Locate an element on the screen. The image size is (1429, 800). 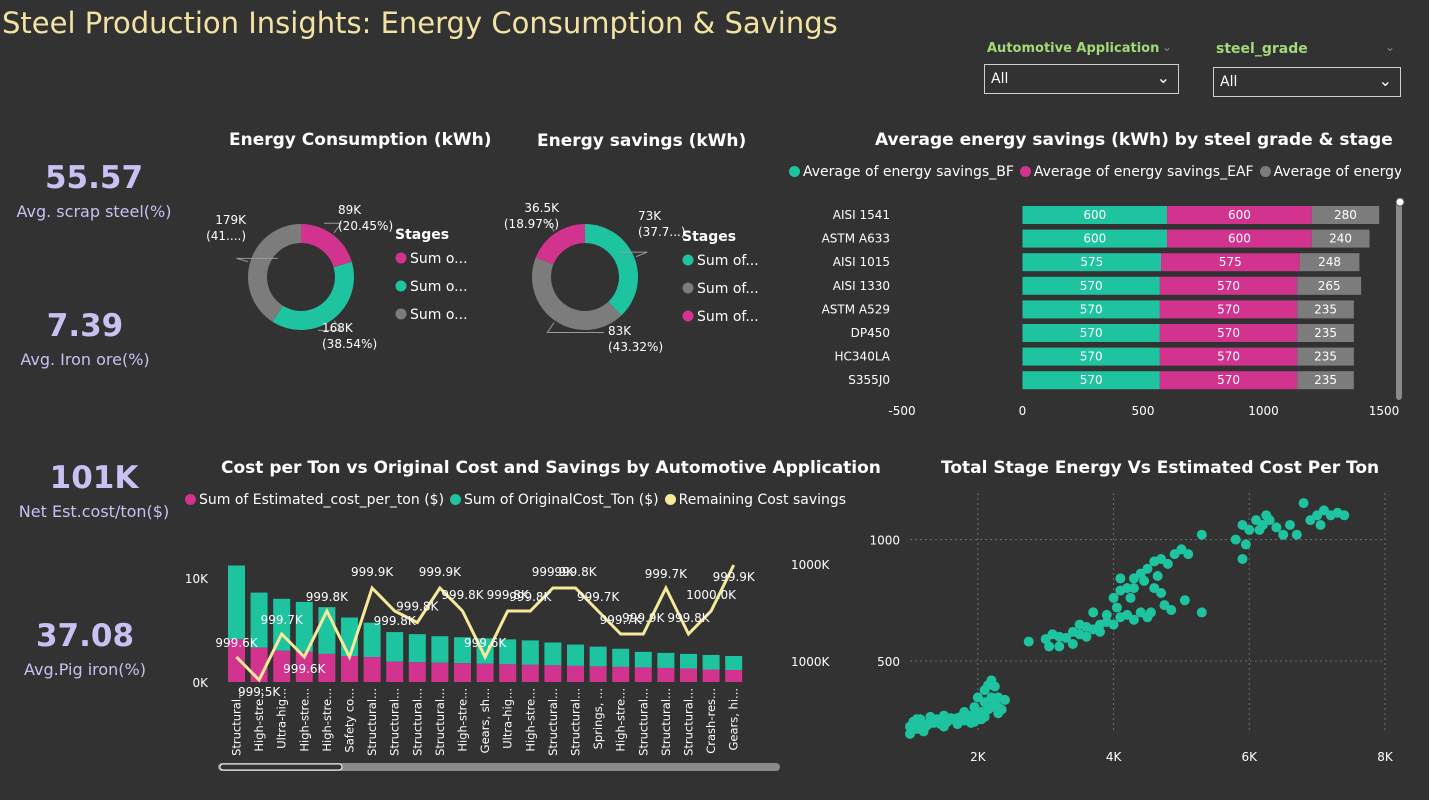
legend-dot is located at coordinates (794, 171).